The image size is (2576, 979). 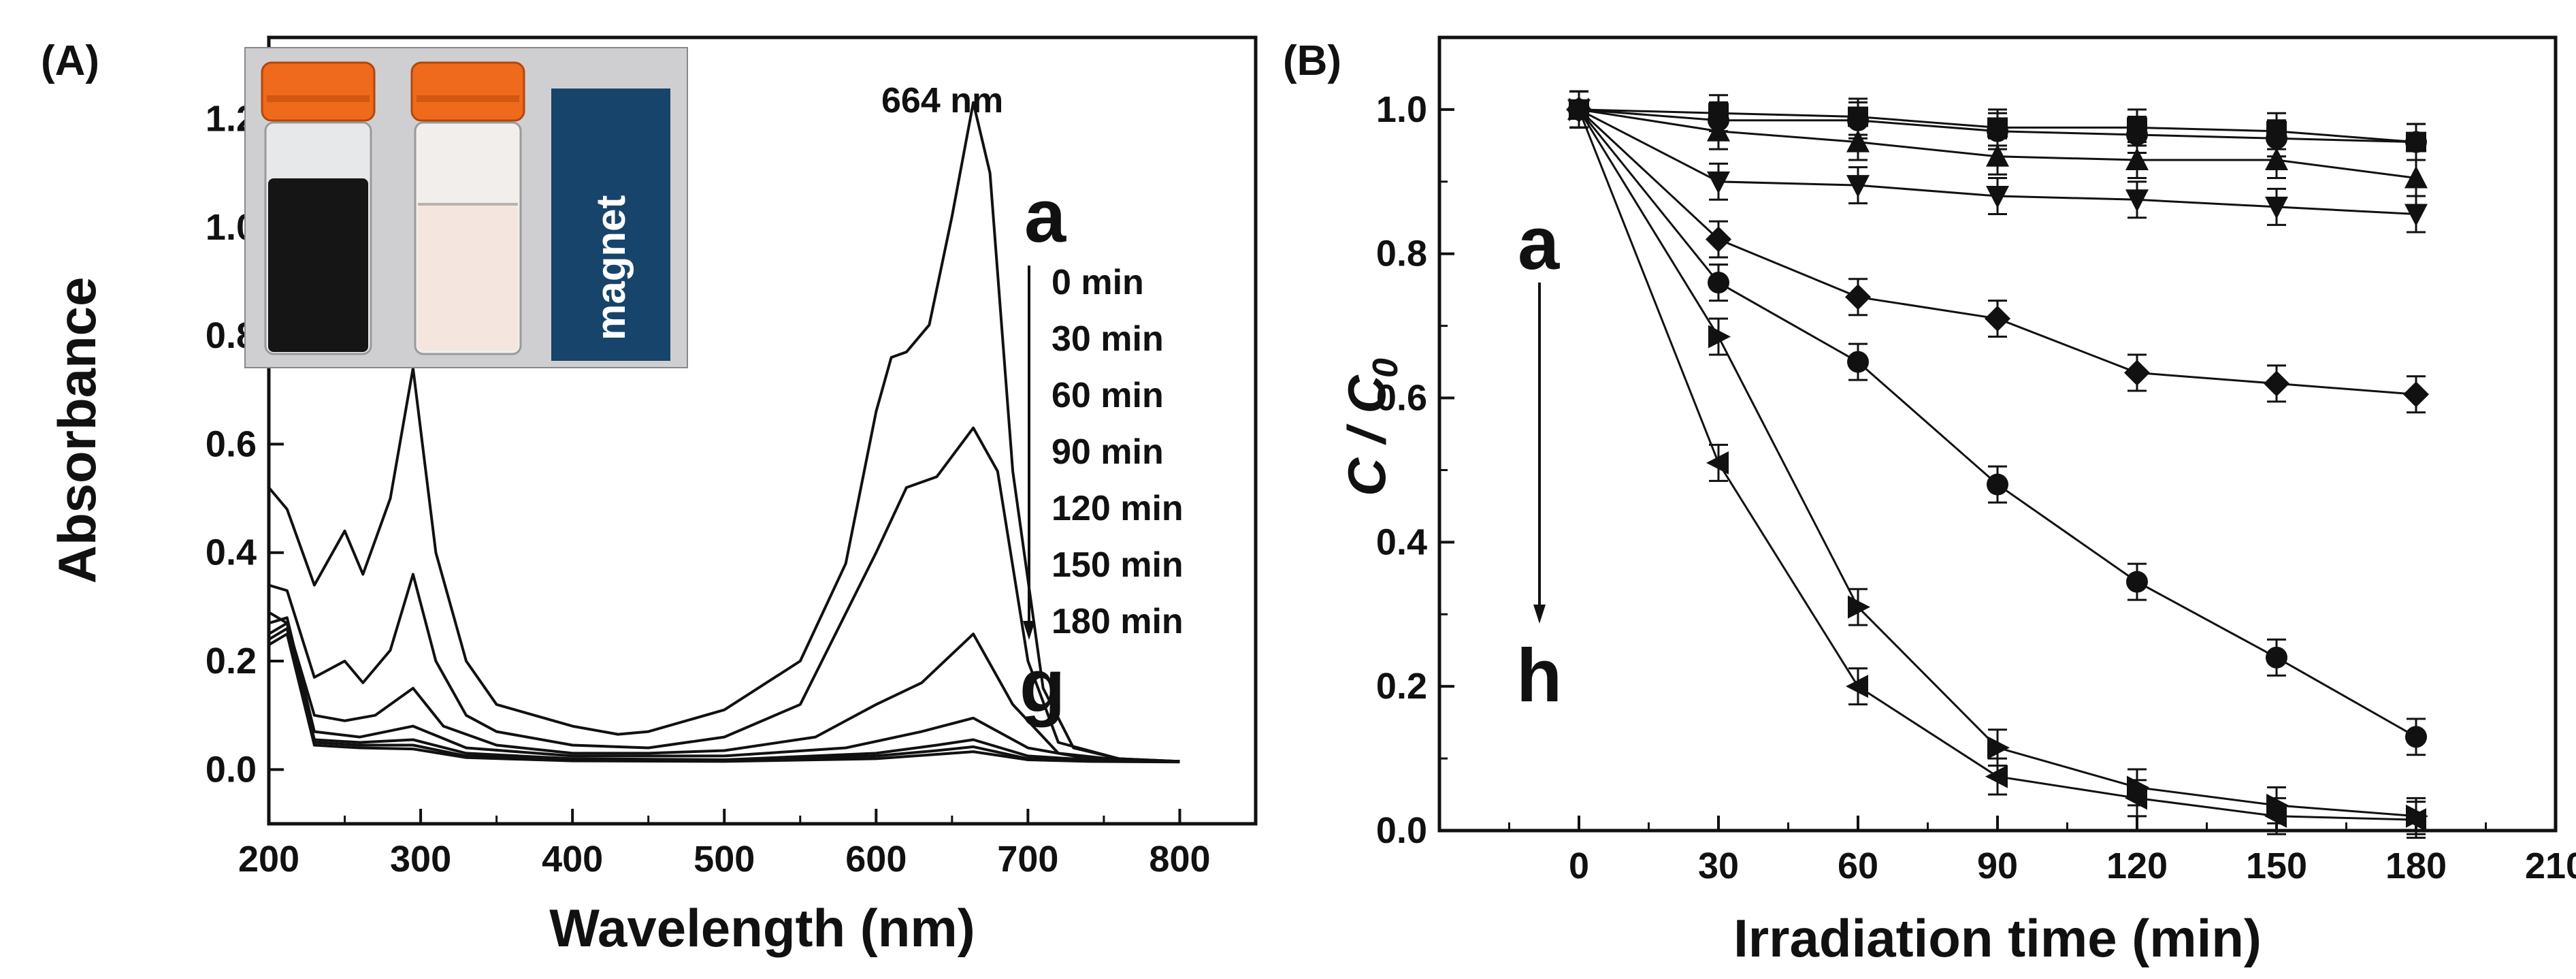 What do you see at coordinates (1045, 216) in the screenshot?
I see `series-start-label: a` at bounding box center [1045, 216].